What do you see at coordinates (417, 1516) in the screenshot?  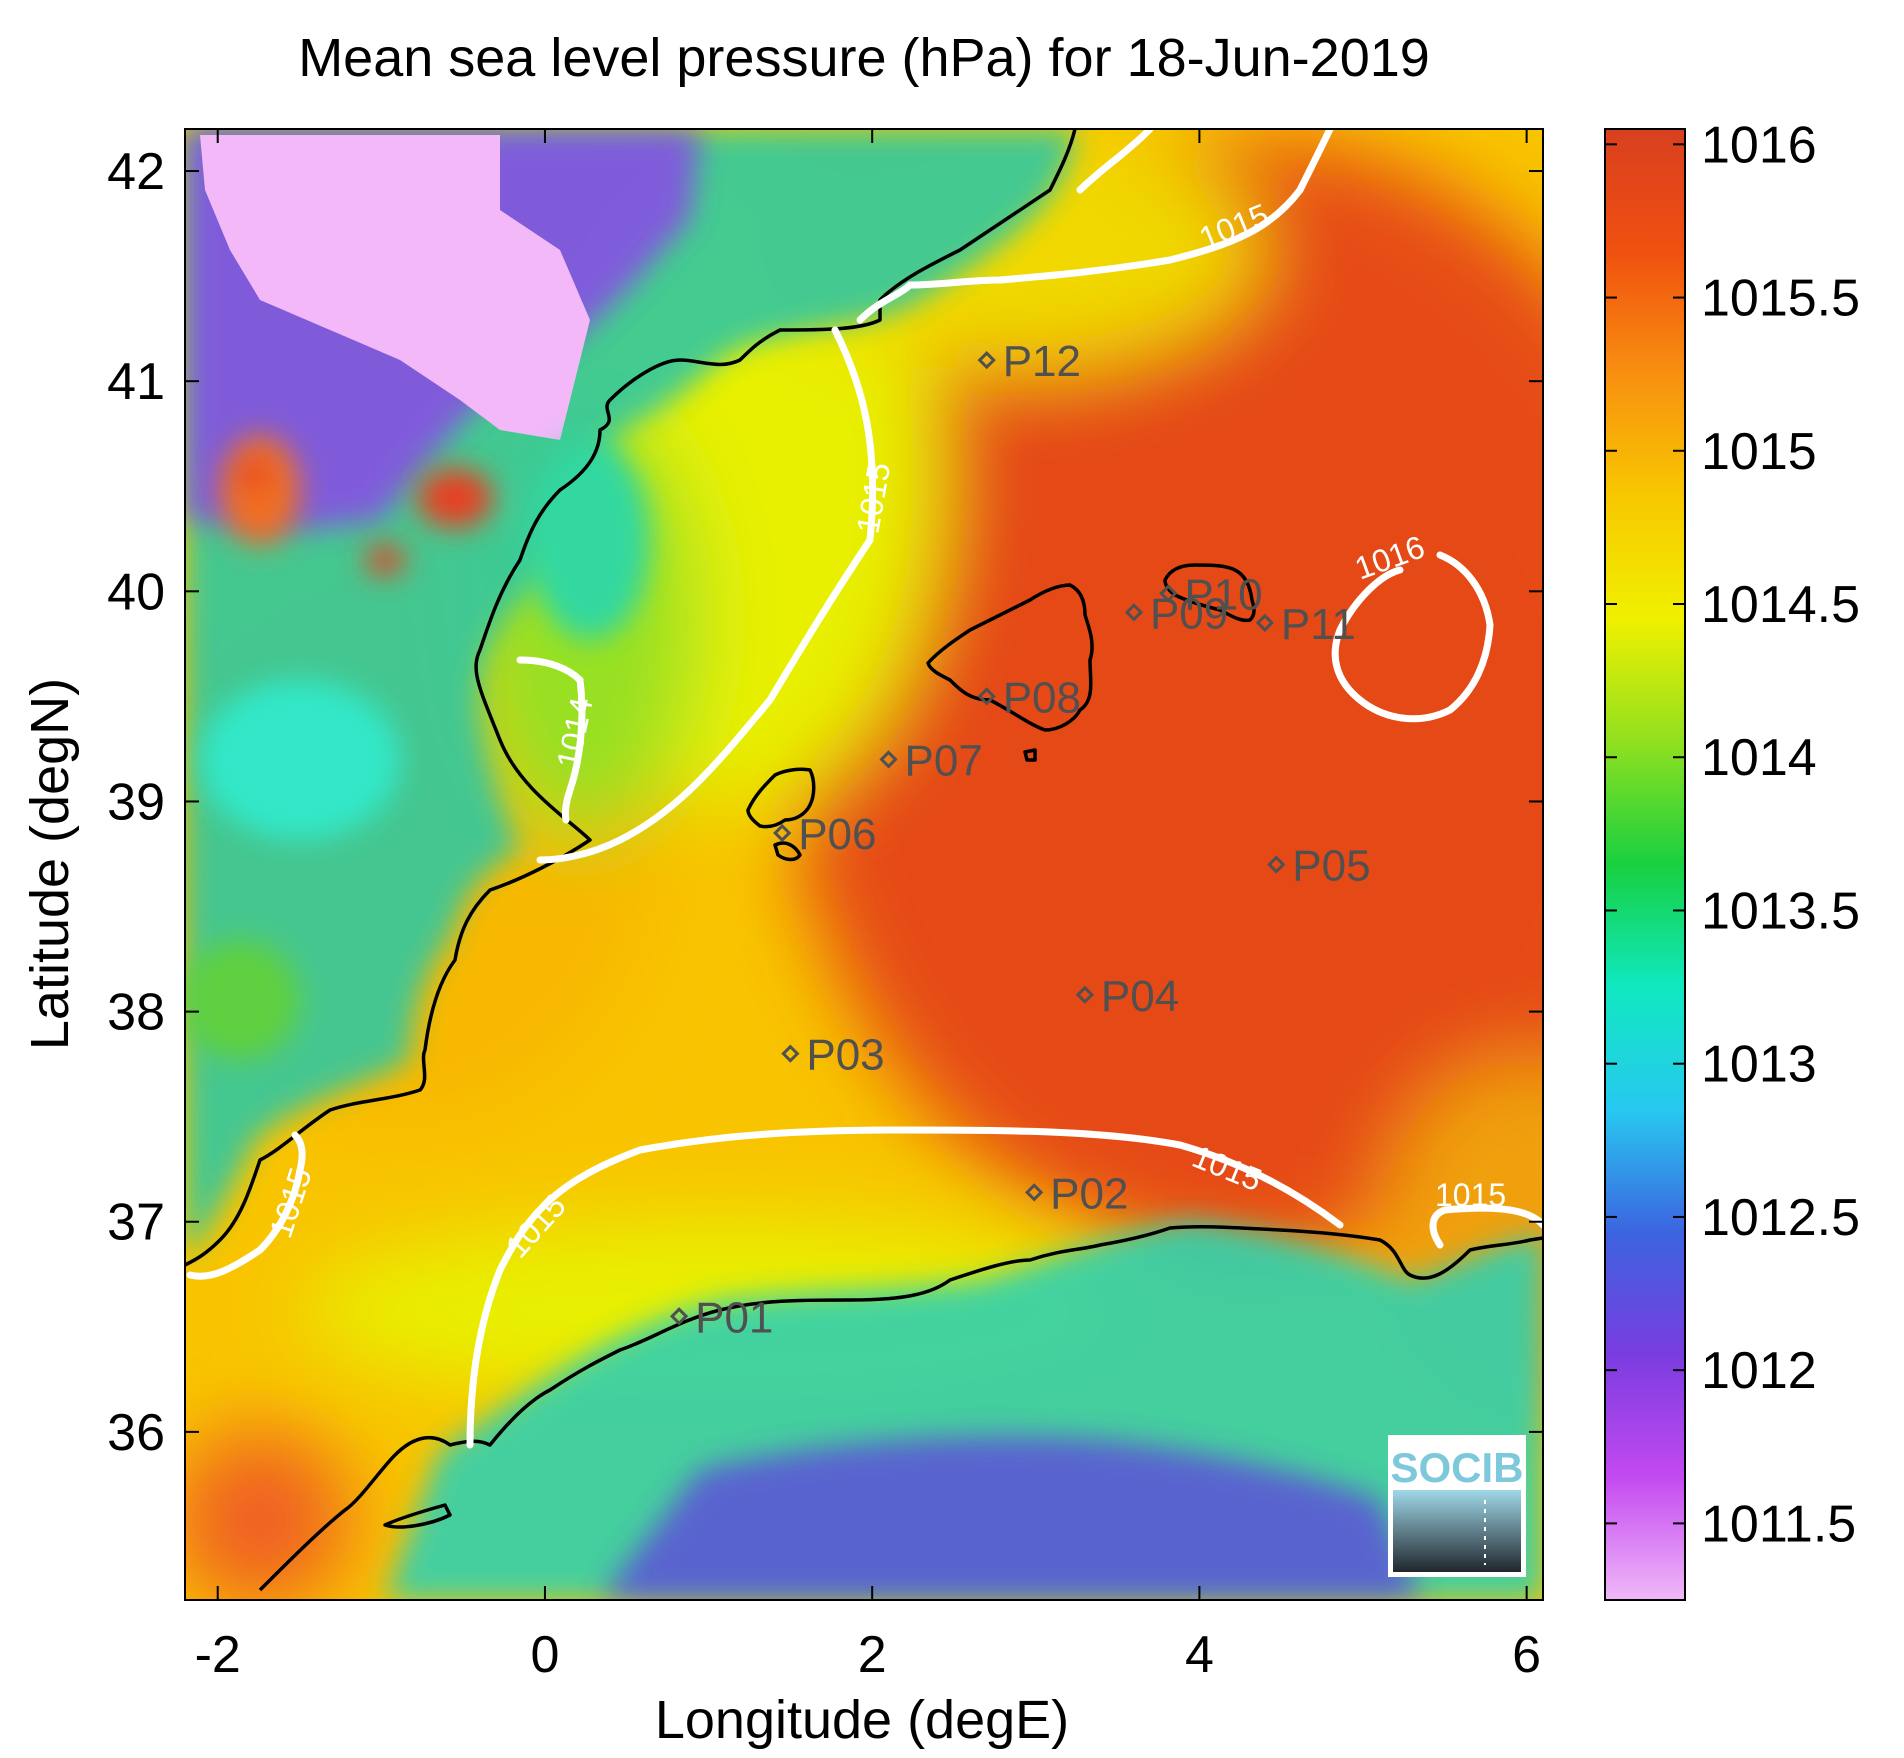 I see `coastline-alboran` at bounding box center [417, 1516].